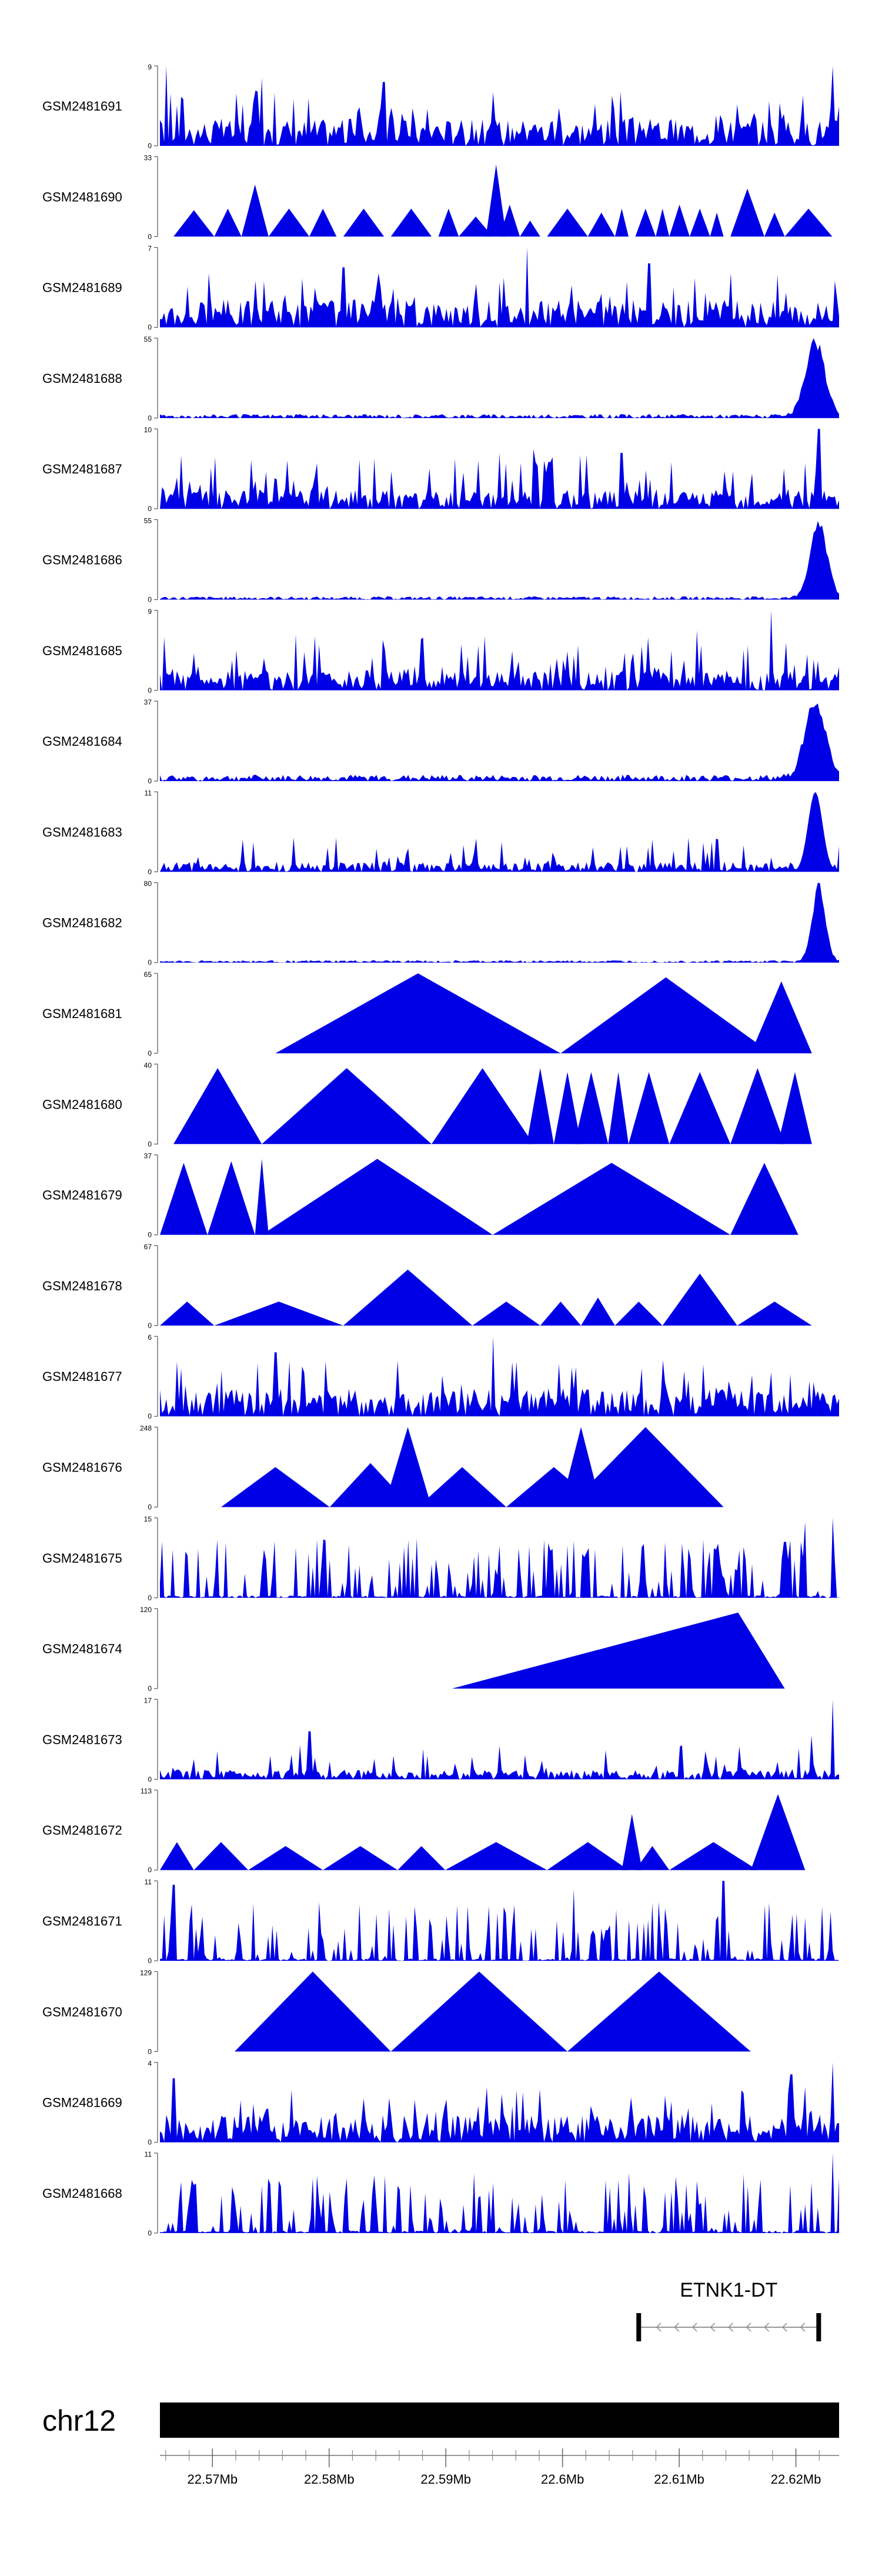  What do you see at coordinates (82, 1830) in the screenshot?
I see `track-label: GSM2481672` at bounding box center [82, 1830].